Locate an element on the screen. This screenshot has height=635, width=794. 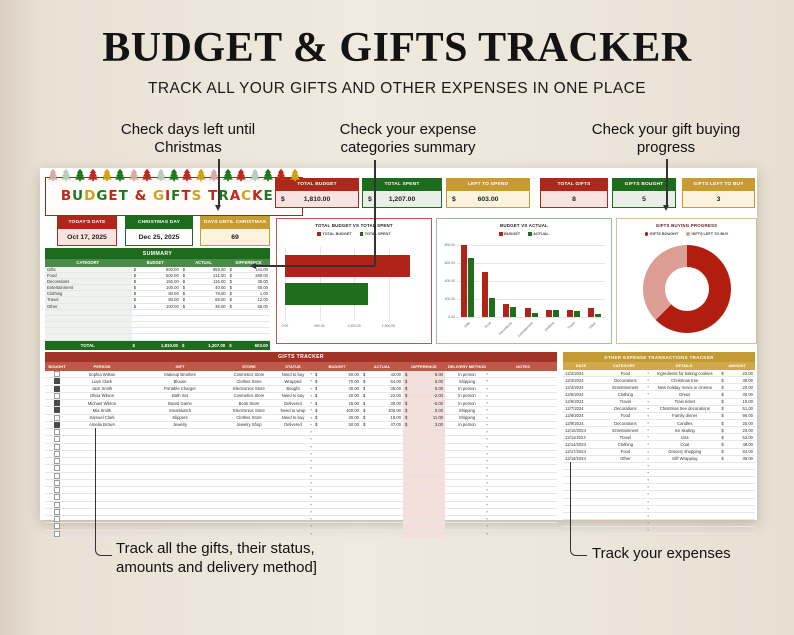
date-cell: 12/6/2024 is located at coordinates (574, 402).